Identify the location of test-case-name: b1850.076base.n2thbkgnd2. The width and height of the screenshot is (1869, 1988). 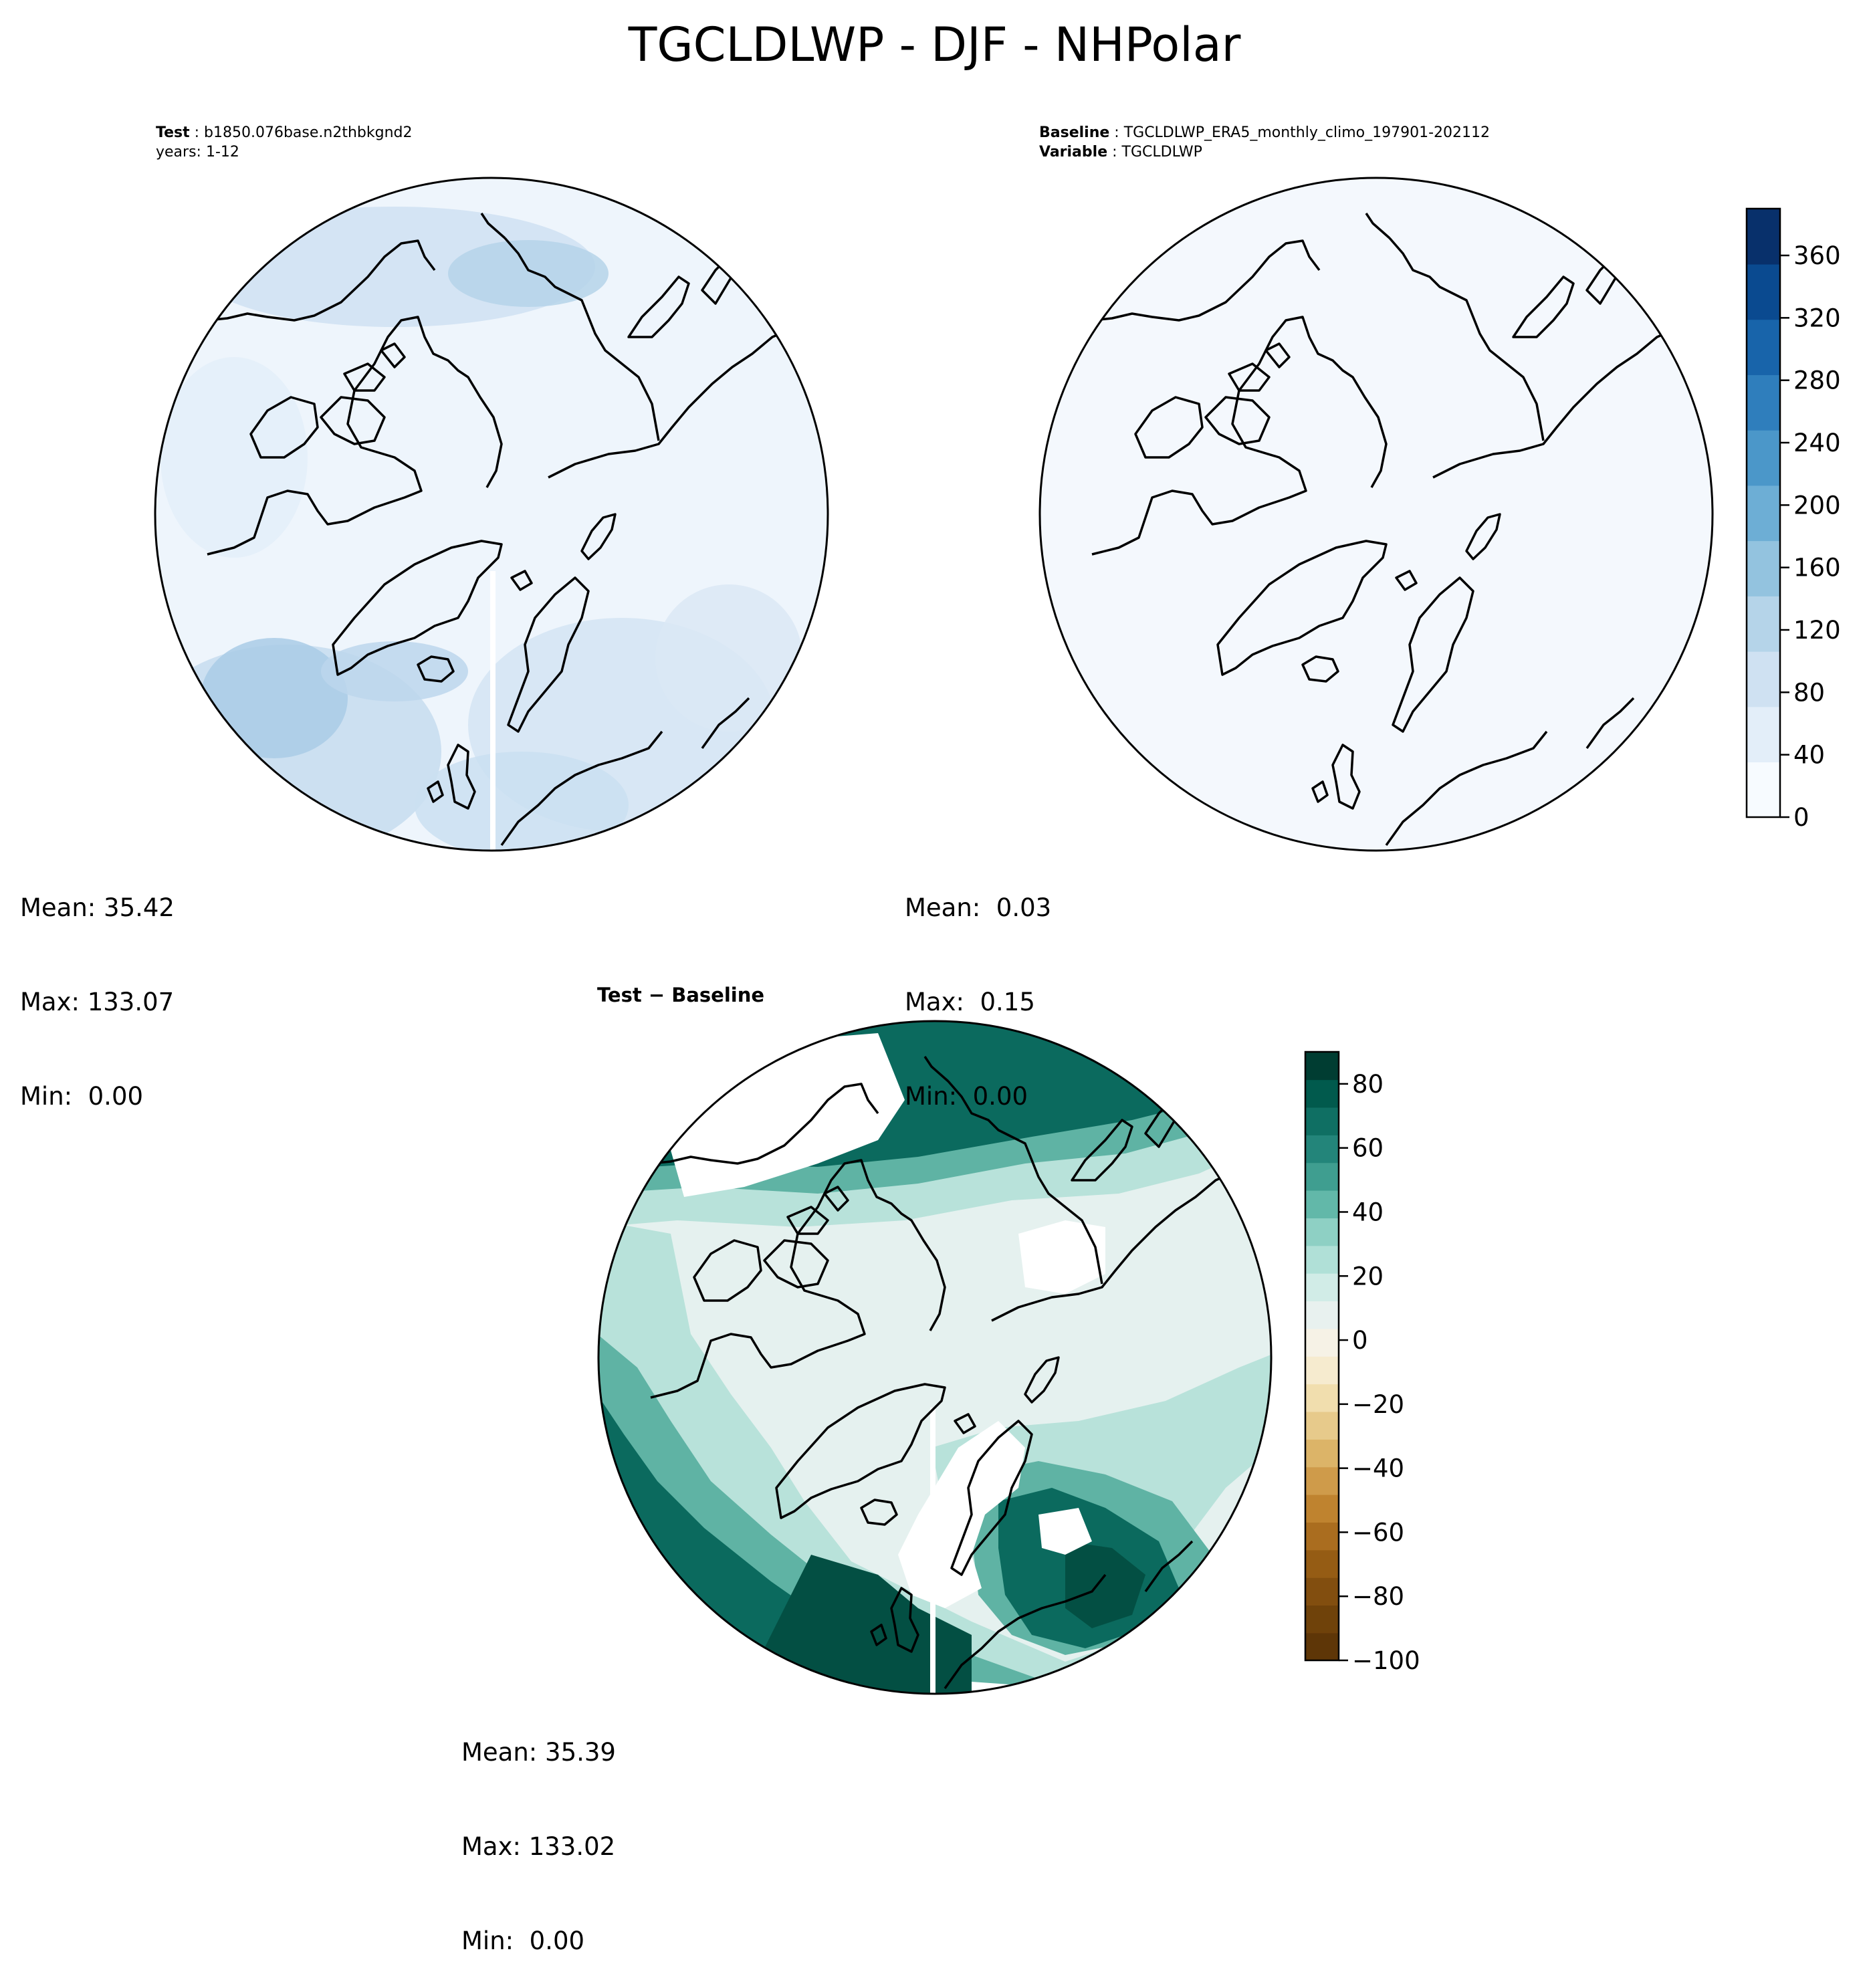
(308, 132).